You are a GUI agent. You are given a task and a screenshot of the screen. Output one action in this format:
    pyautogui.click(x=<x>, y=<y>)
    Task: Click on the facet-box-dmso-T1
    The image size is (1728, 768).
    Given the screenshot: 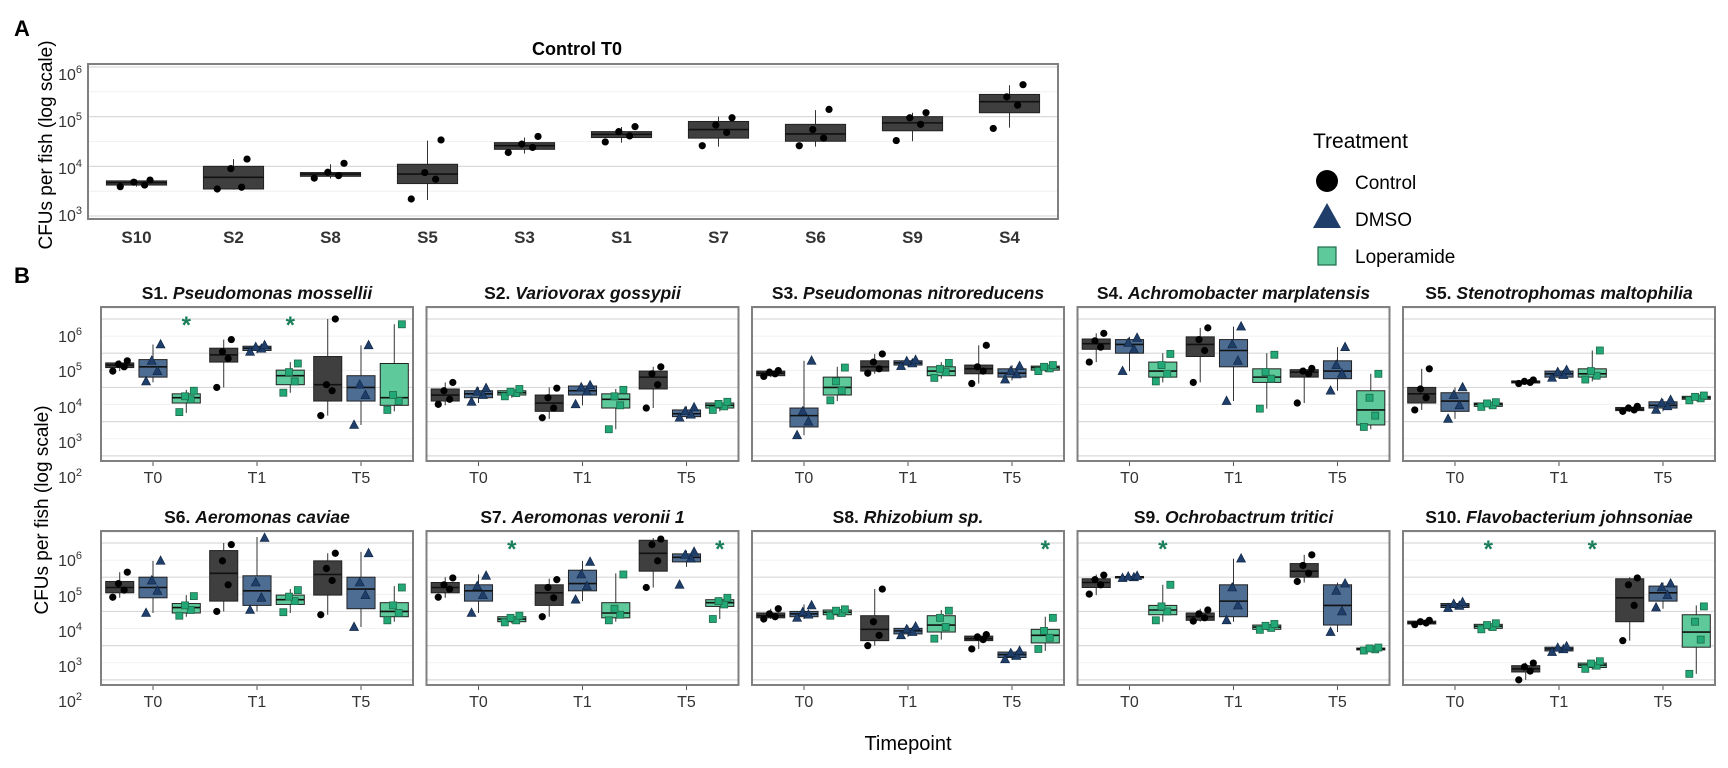 What is the action you would take?
    pyautogui.click(x=257, y=347)
    